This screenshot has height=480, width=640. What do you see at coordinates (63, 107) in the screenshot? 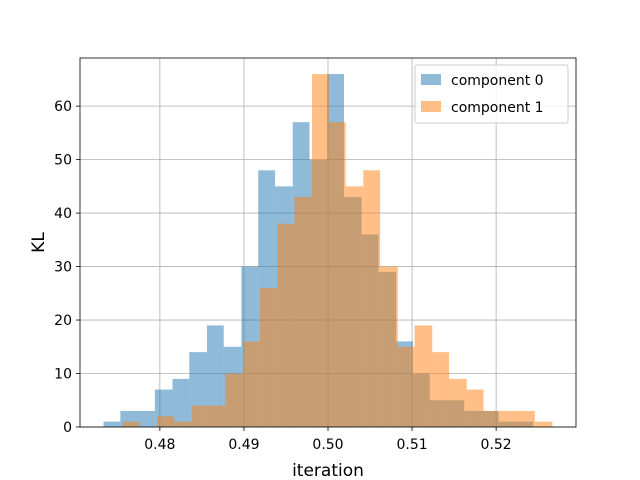
I see `y-tick-label: 60` at bounding box center [63, 107].